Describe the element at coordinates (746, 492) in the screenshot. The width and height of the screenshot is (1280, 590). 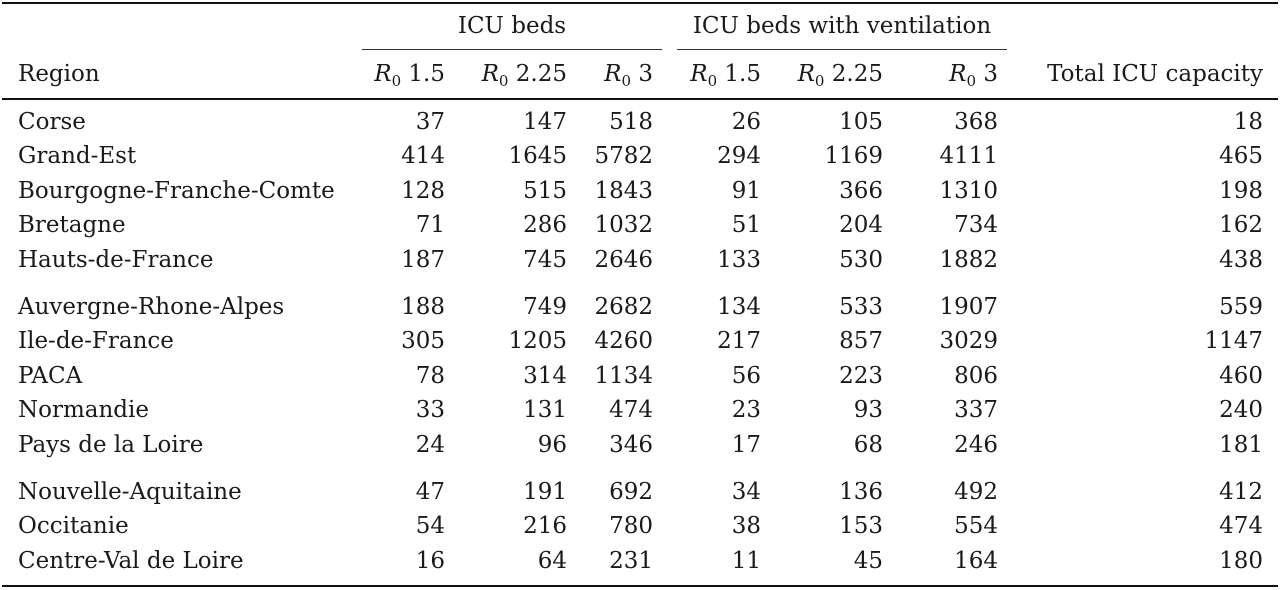
I see `value-cell: 34` at that location.